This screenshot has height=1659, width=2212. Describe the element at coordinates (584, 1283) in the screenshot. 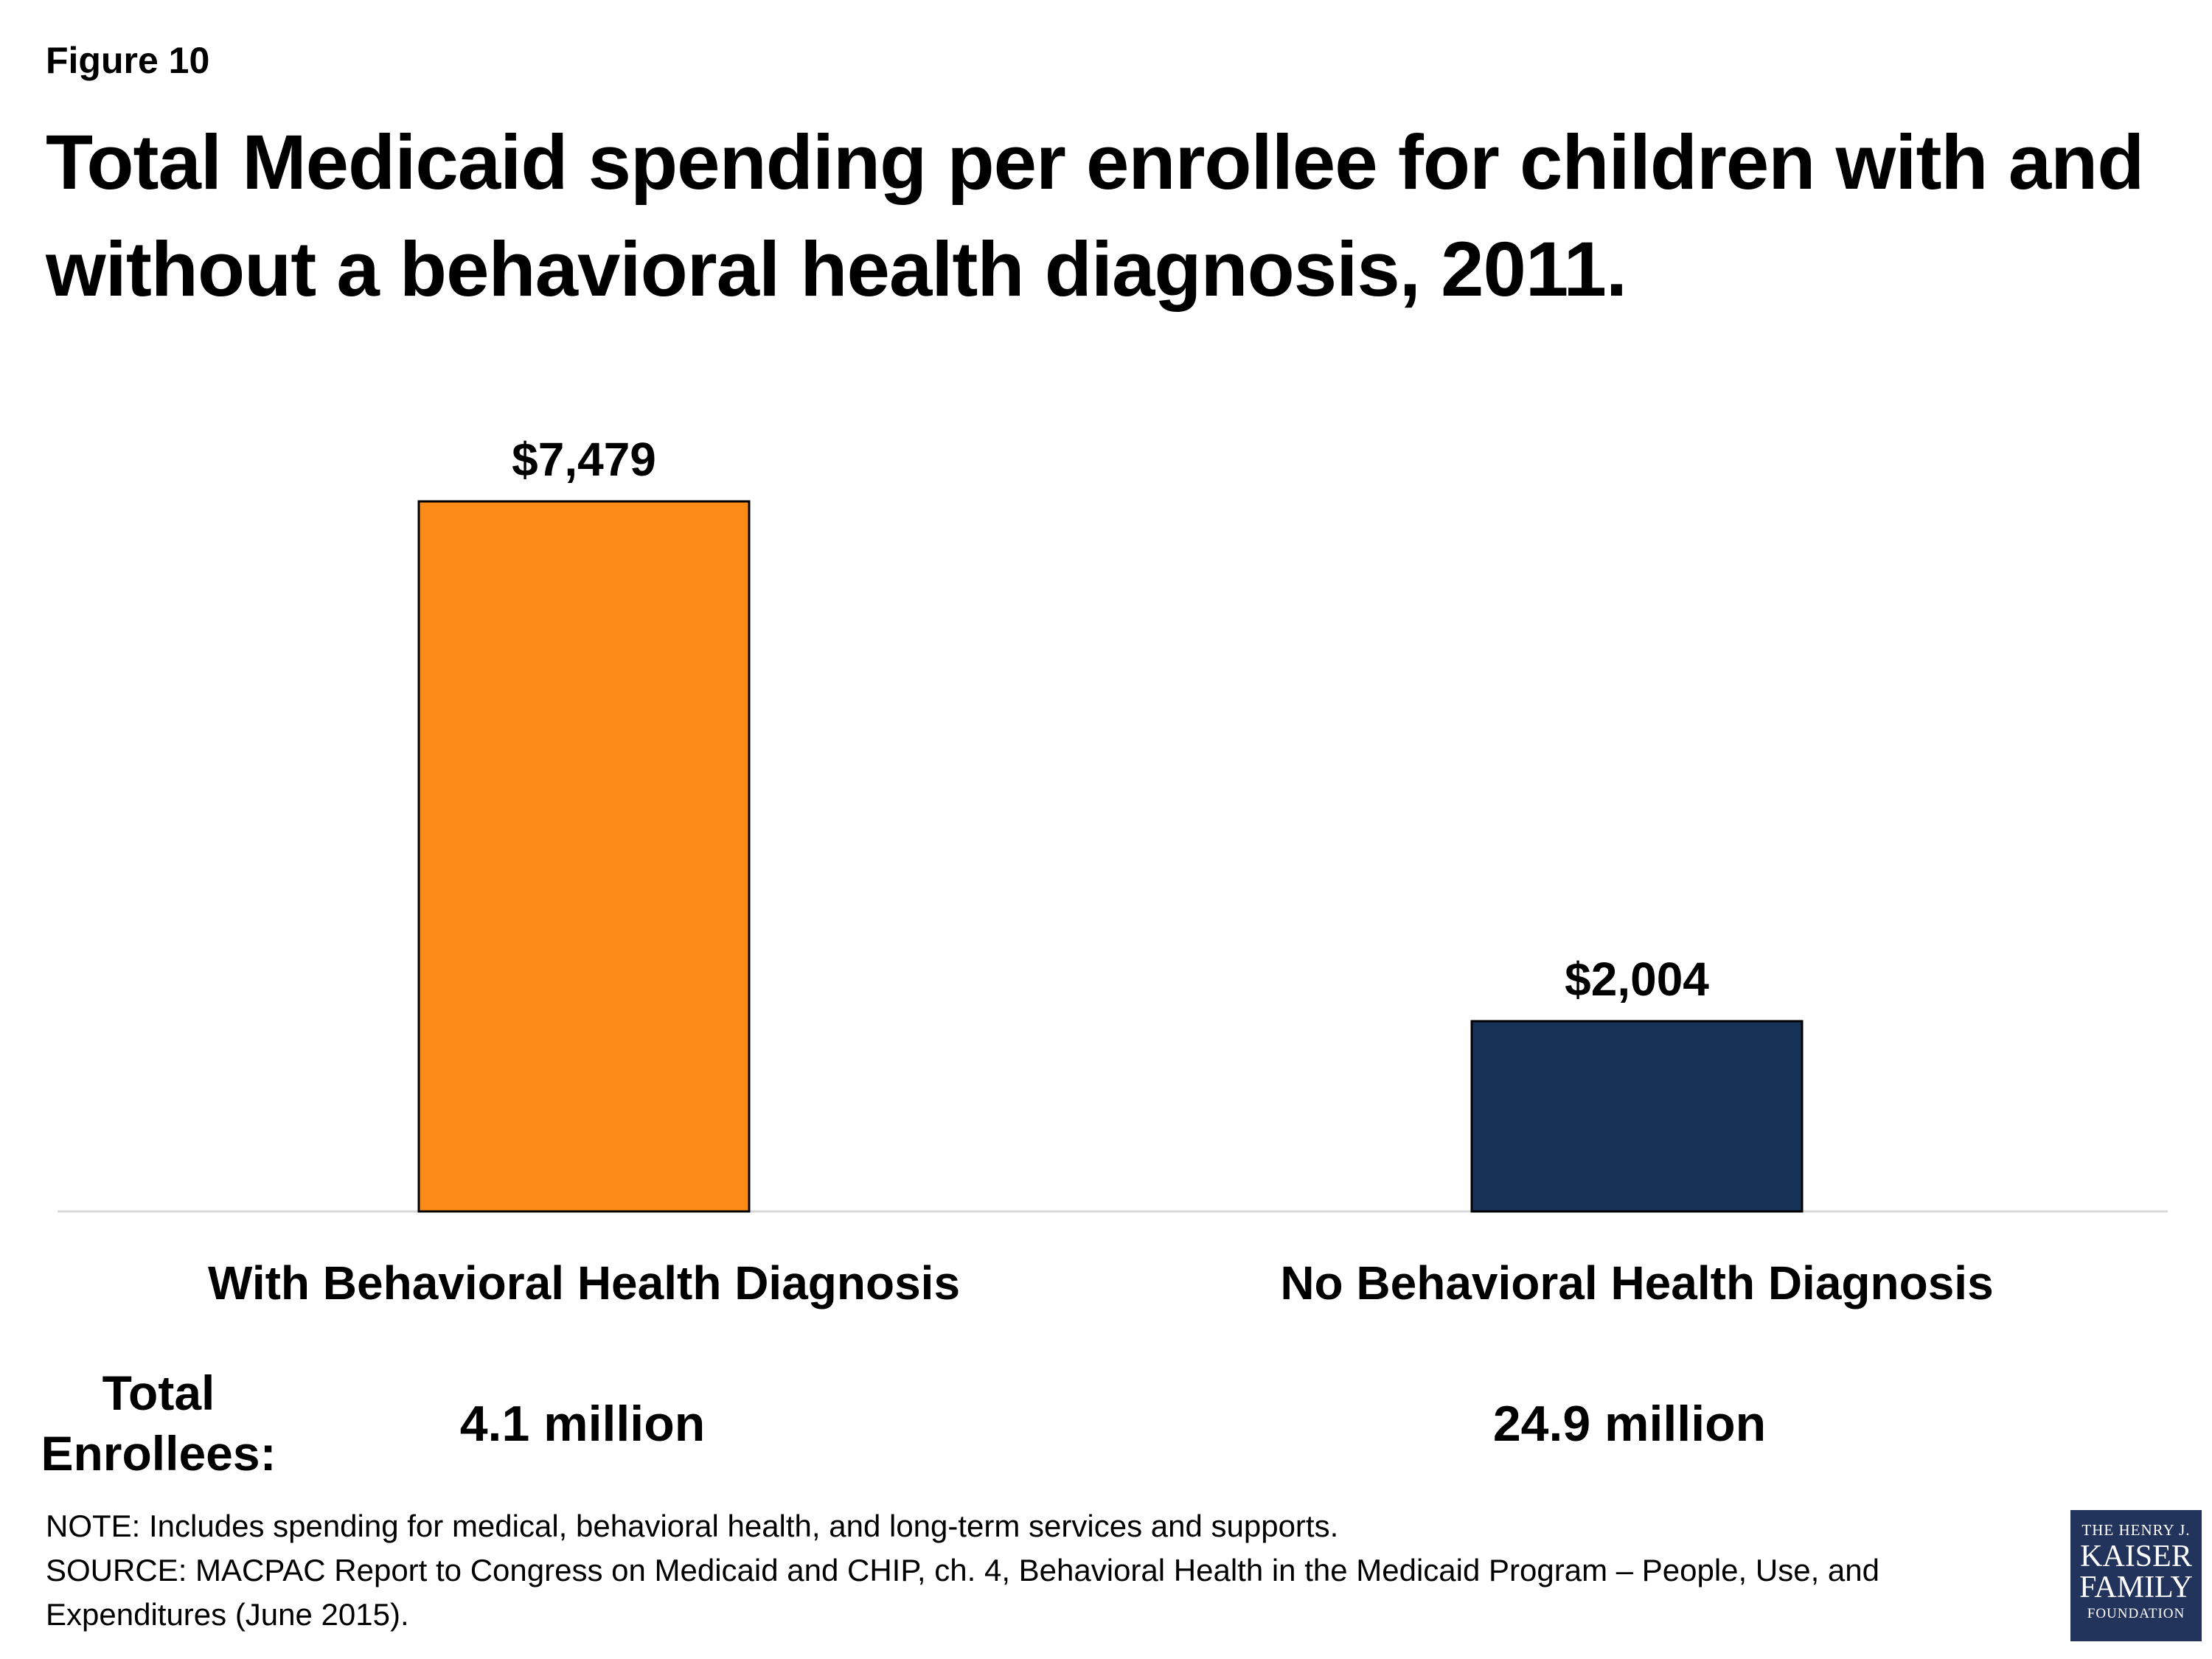

I see `category-label-0: With Behavioral Health Diagnosis` at that location.